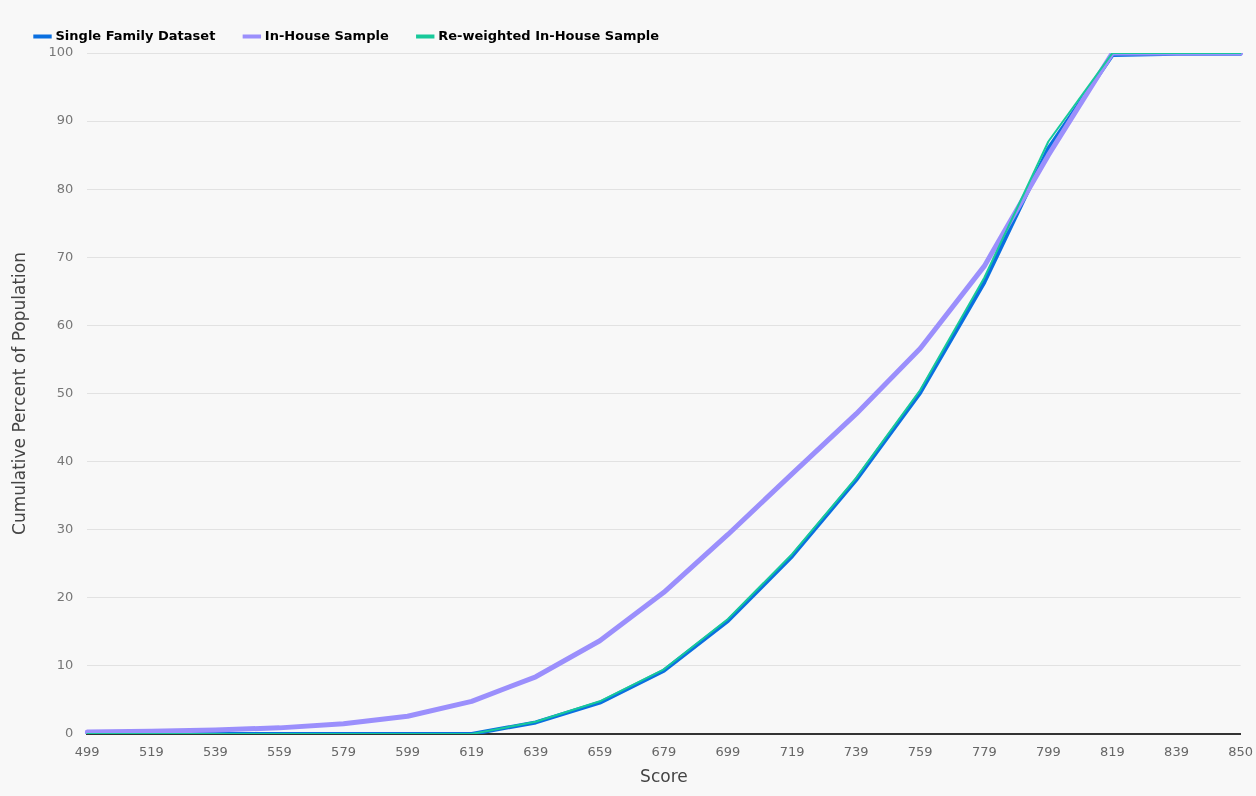 The image size is (1256, 796). What do you see at coordinates (151, 752) in the screenshot?
I see `x-tick-label: 519` at bounding box center [151, 752].